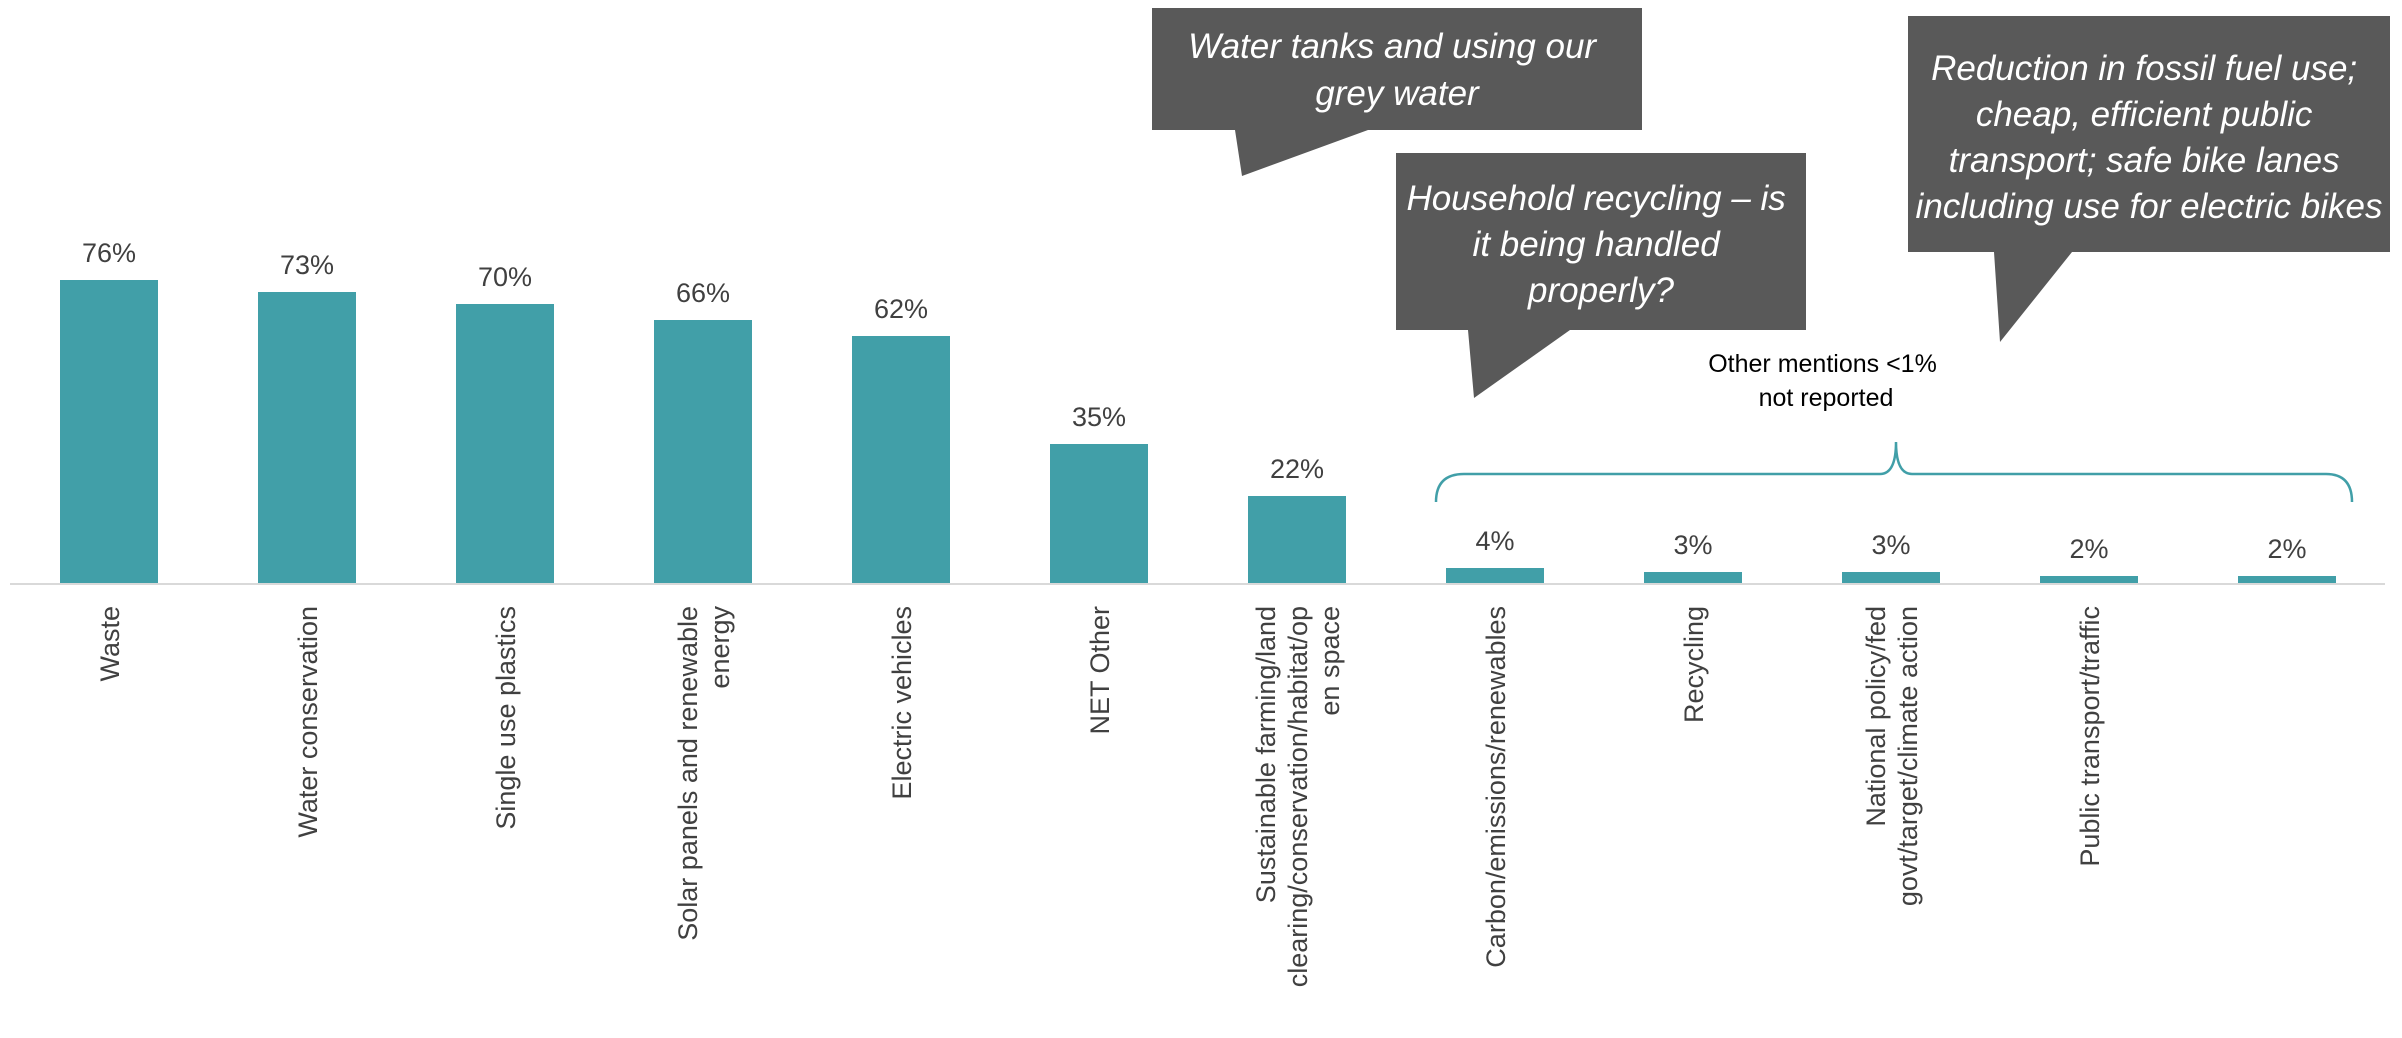 The height and width of the screenshot is (1038, 2402). I want to click on callout-water-tanks-line-2: grey water, so click(1397, 93).